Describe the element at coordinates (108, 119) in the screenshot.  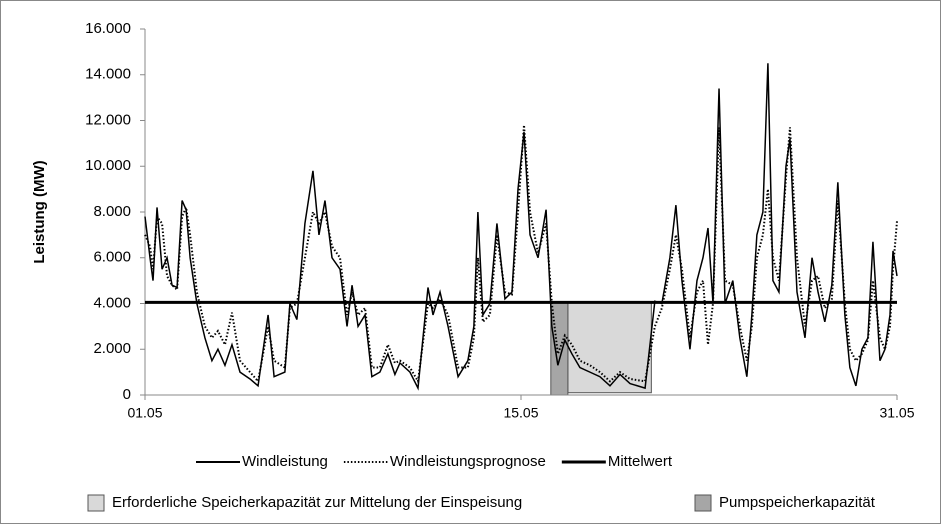
I see `y-tick-label: 12.000` at that location.